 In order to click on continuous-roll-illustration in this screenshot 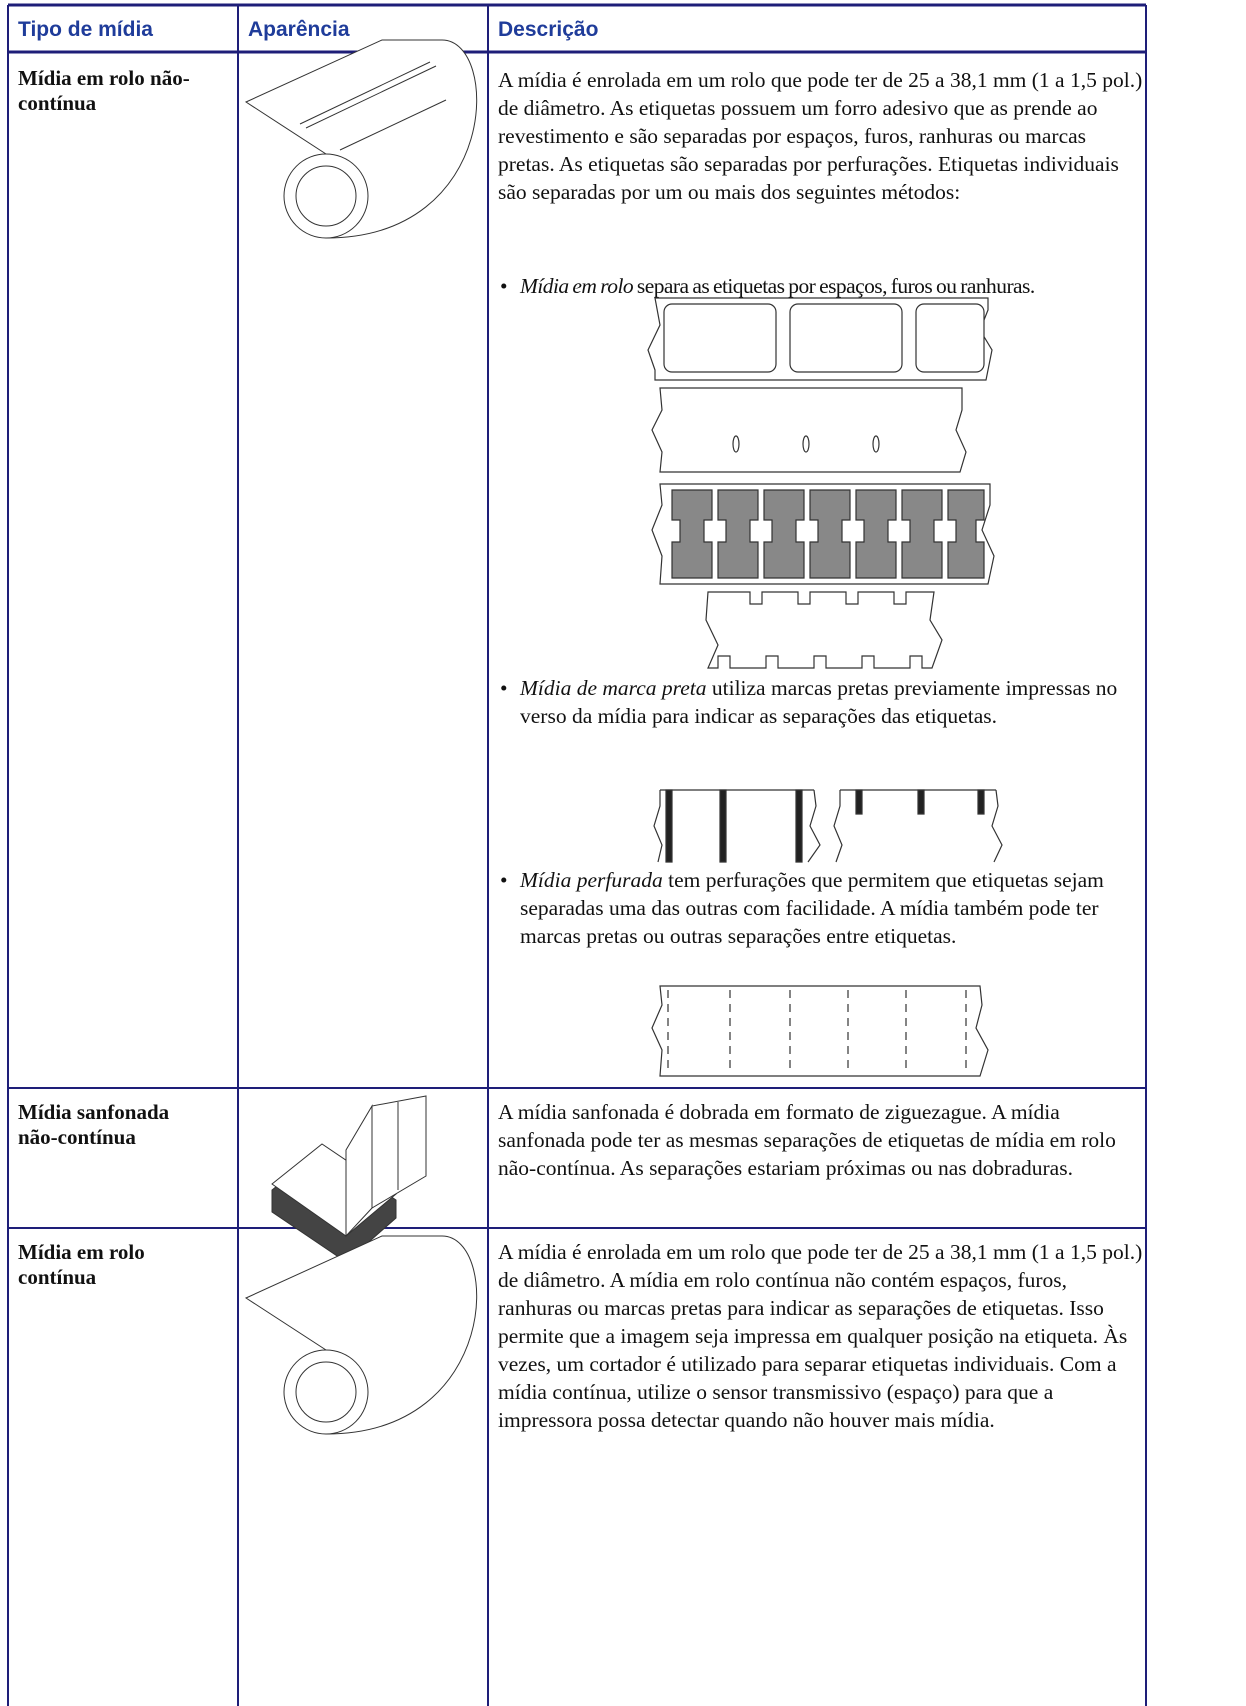, I will do `click(361, 1335)`.